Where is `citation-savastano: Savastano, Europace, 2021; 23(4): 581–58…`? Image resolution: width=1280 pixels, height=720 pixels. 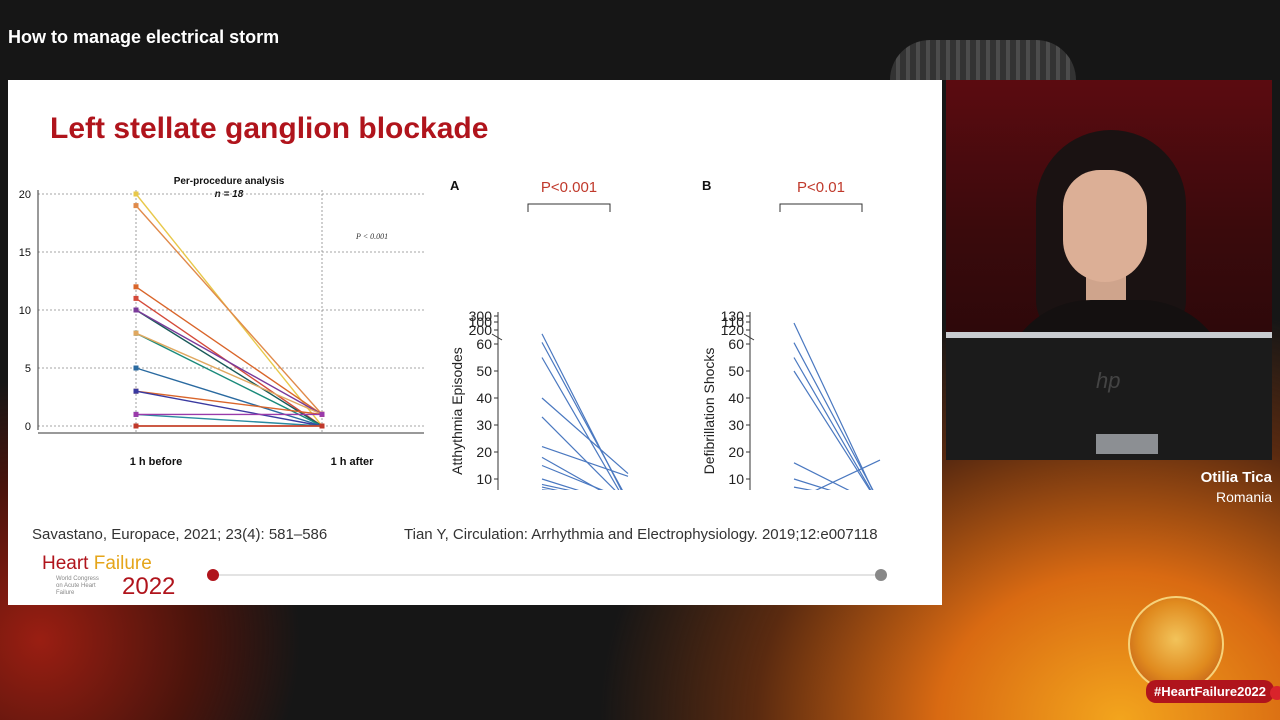
citation-savastano: Savastano, Europace, 2021; 23(4): 581–58… is located at coordinates (180, 534).